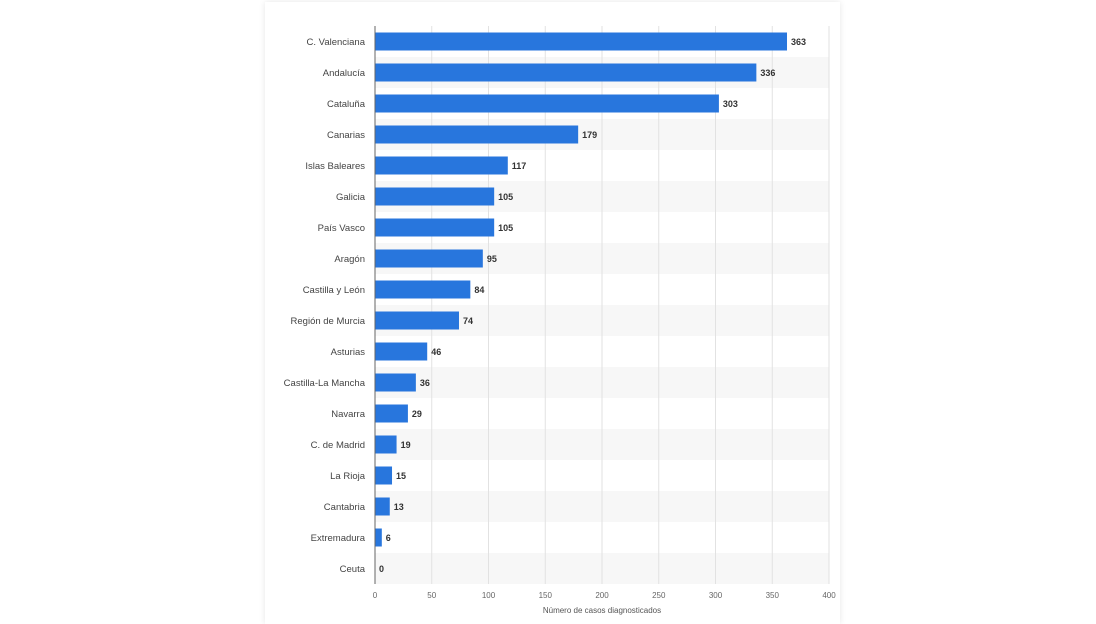  I want to click on x-tick-label: 250, so click(659, 595).